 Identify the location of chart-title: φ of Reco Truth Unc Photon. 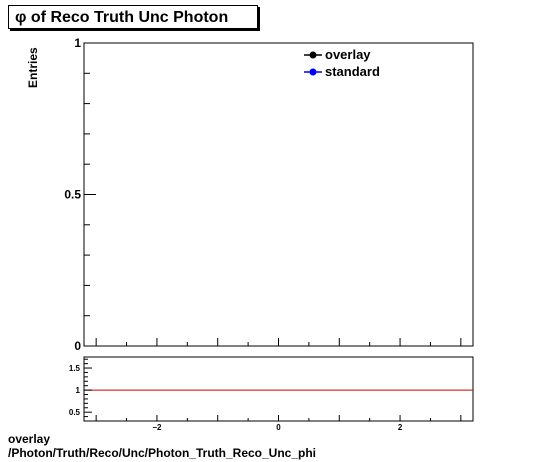
(133, 17).